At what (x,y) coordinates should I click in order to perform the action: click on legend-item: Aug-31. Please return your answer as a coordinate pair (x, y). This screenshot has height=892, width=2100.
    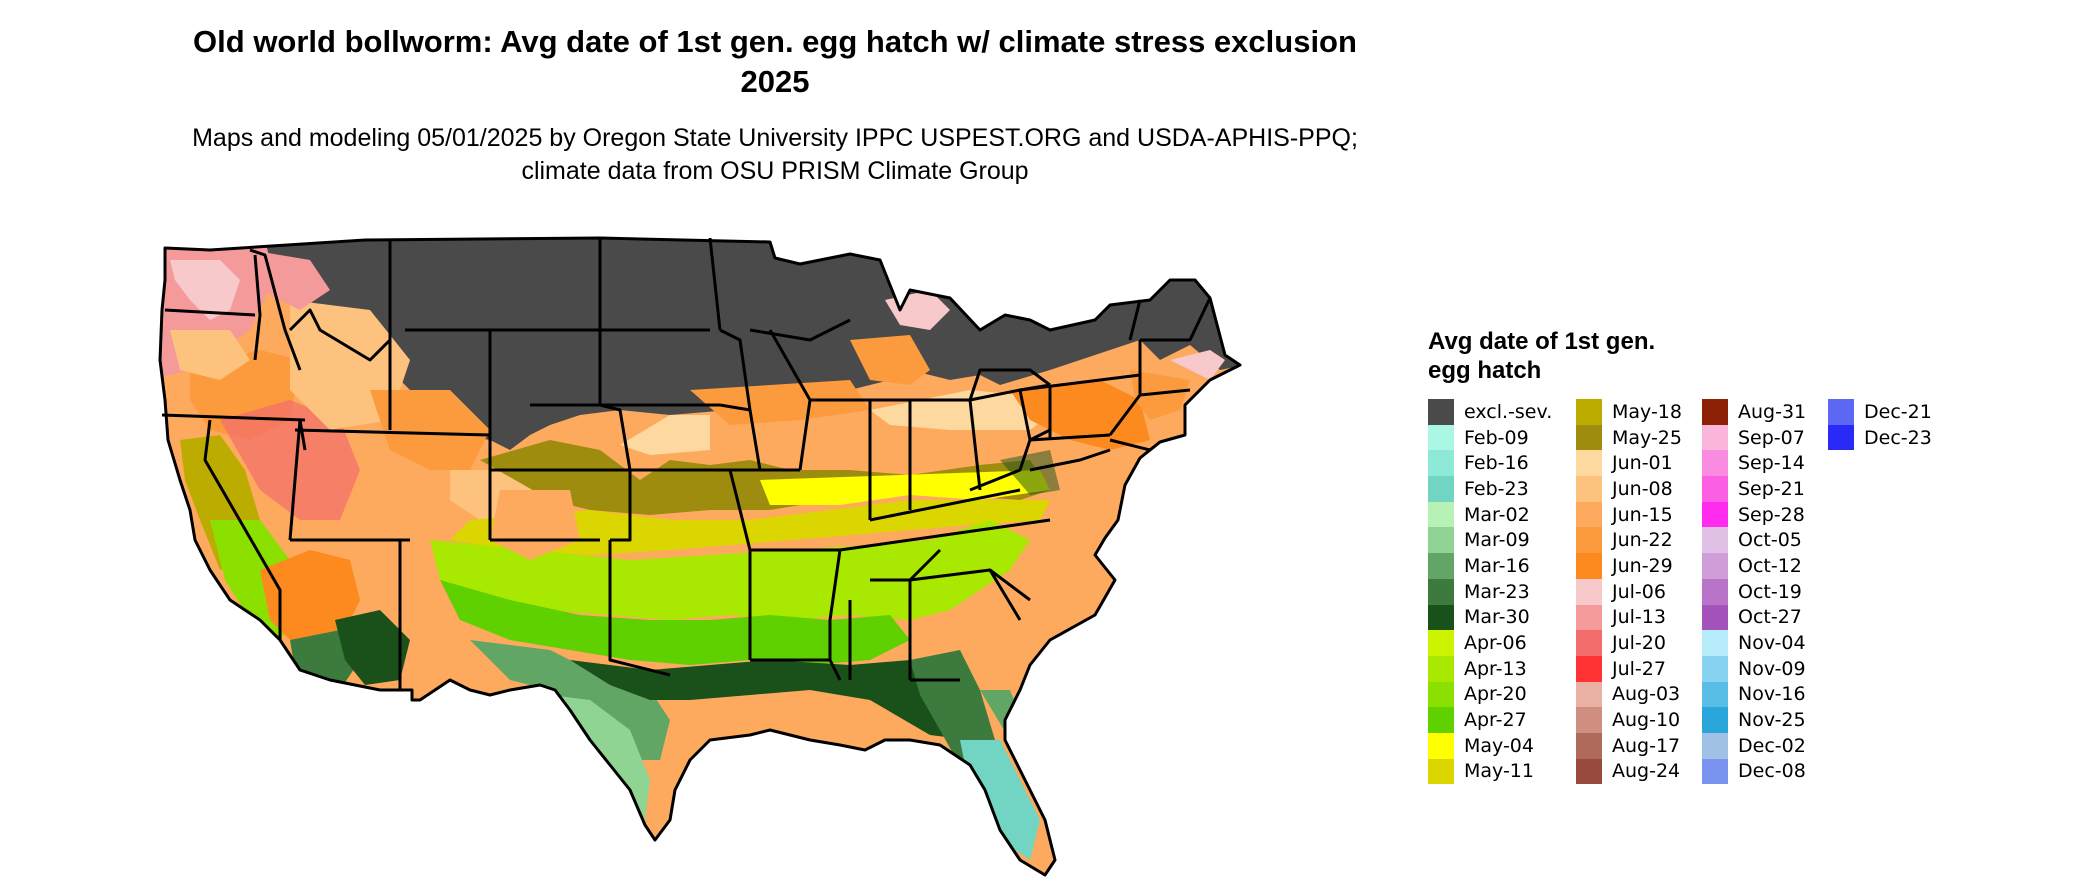
    Looking at the image, I should click on (1765, 412).